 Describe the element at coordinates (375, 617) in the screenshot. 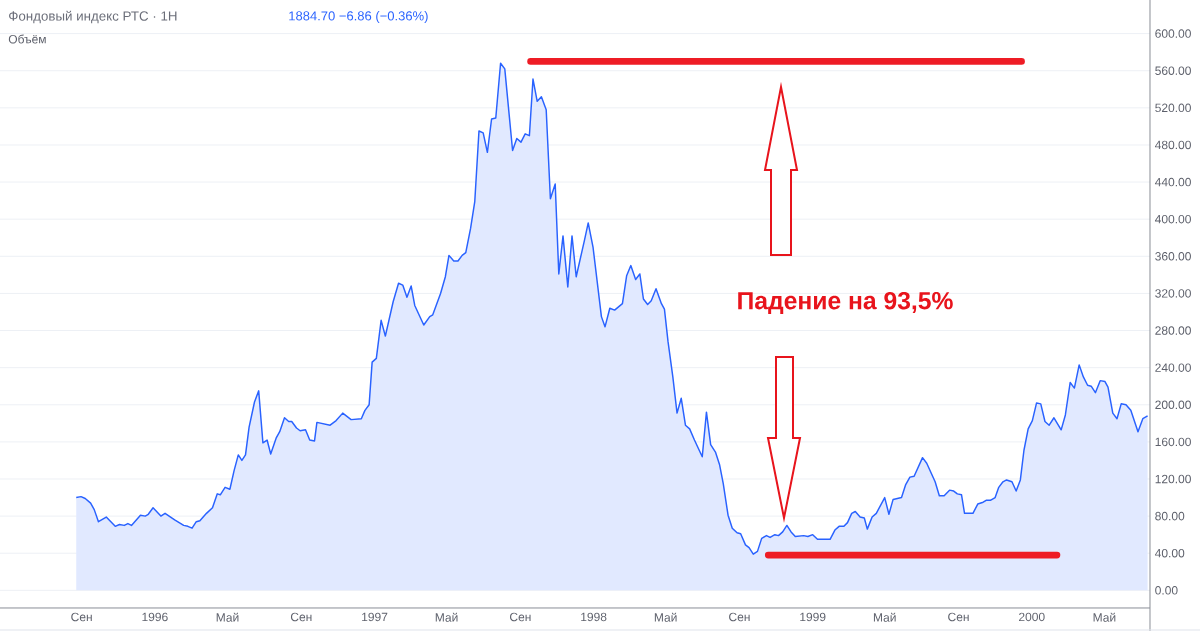

I see `x-tick-label: 1997` at that location.